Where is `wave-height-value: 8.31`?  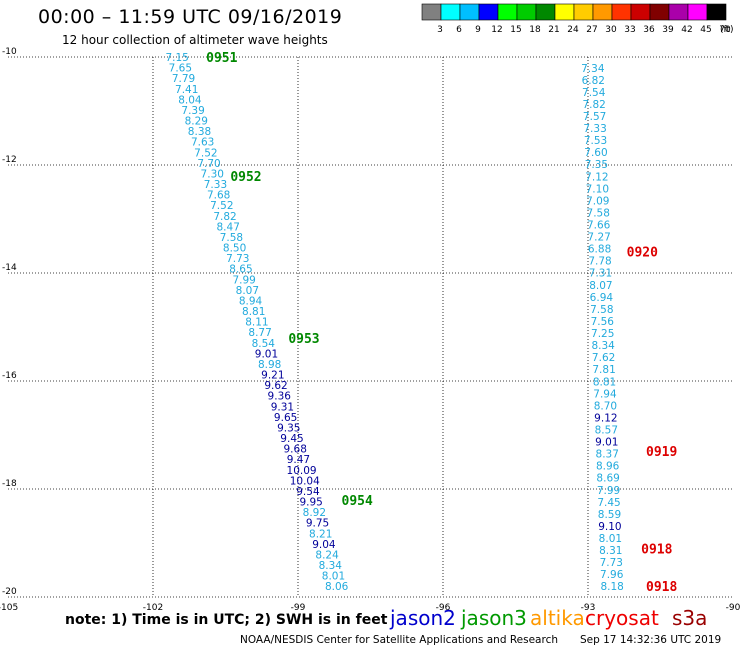
wave-height-value: 8.31 is located at coordinates (610, 551).